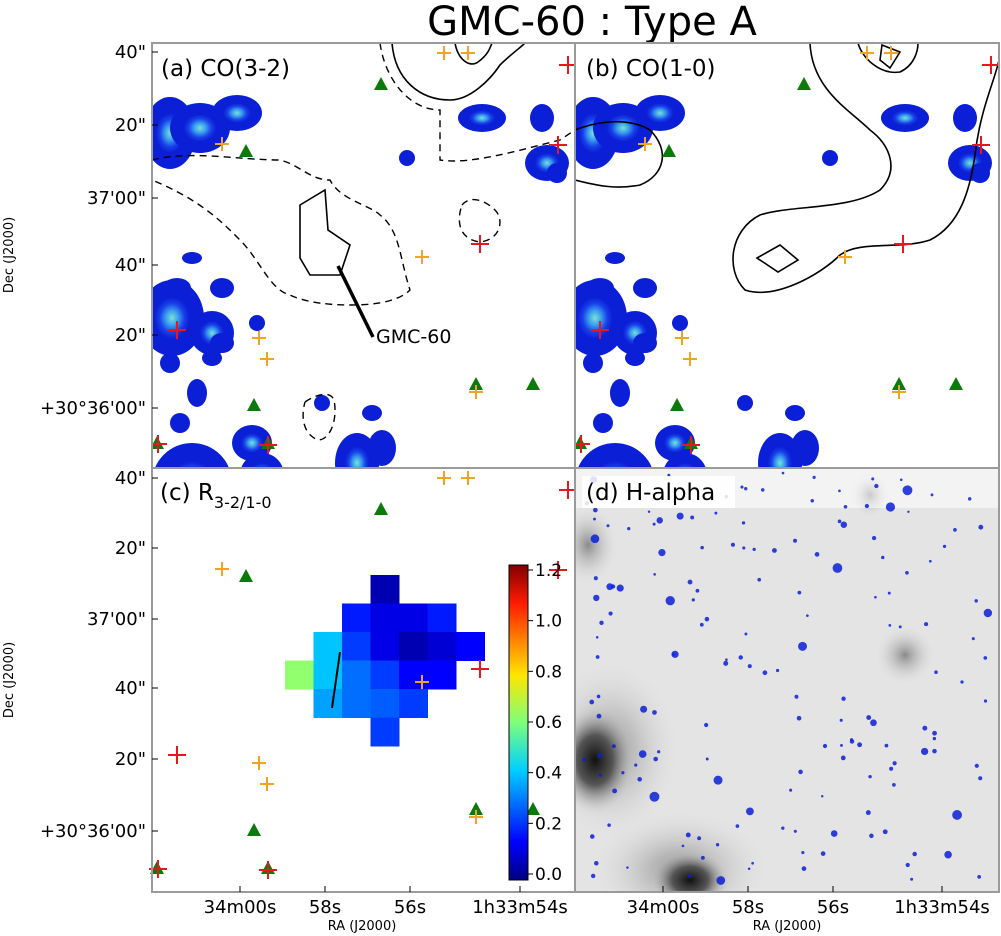 The image size is (1001, 936). What do you see at coordinates (690, 871) in the screenshot?
I see `ha-region-bottom-core` at bounding box center [690, 871].